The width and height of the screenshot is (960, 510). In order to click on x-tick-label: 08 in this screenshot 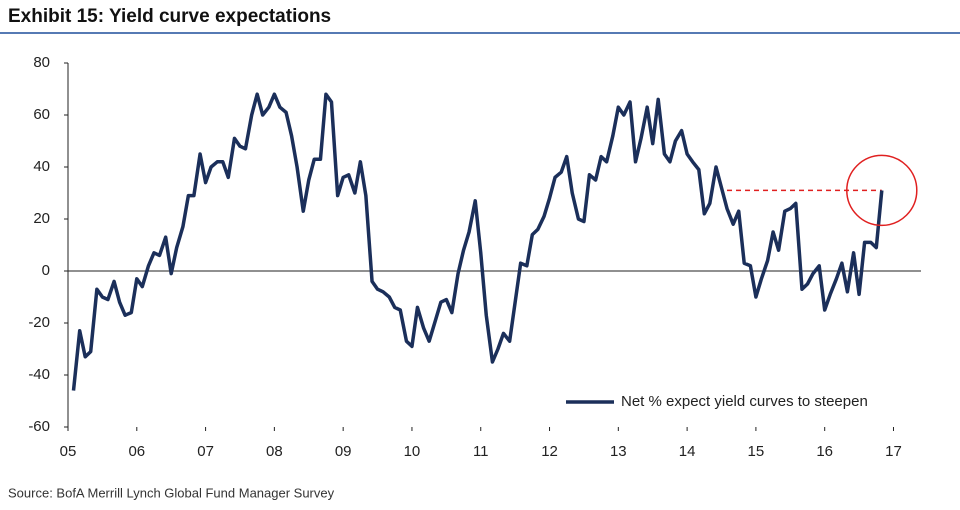, I will do `click(274, 451)`.